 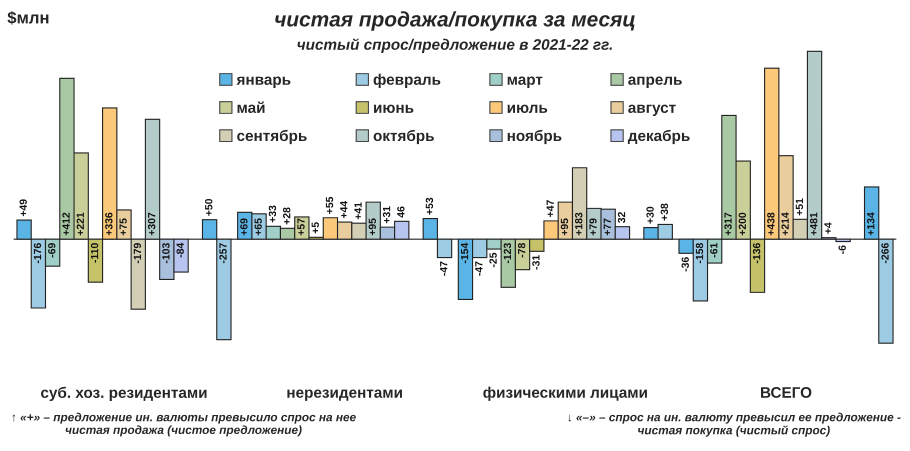 What do you see at coordinates (330, 205) in the screenshot?
I see `data-label: +55` at bounding box center [330, 205].